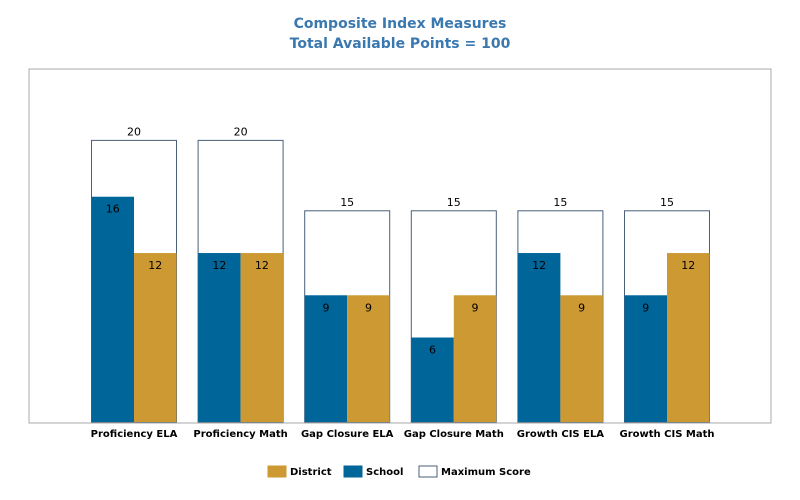 Image resolution: width=800 pixels, height=500 pixels. What do you see at coordinates (475, 307) in the screenshot?
I see `label-district-gap-closure-math: 9` at bounding box center [475, 307].